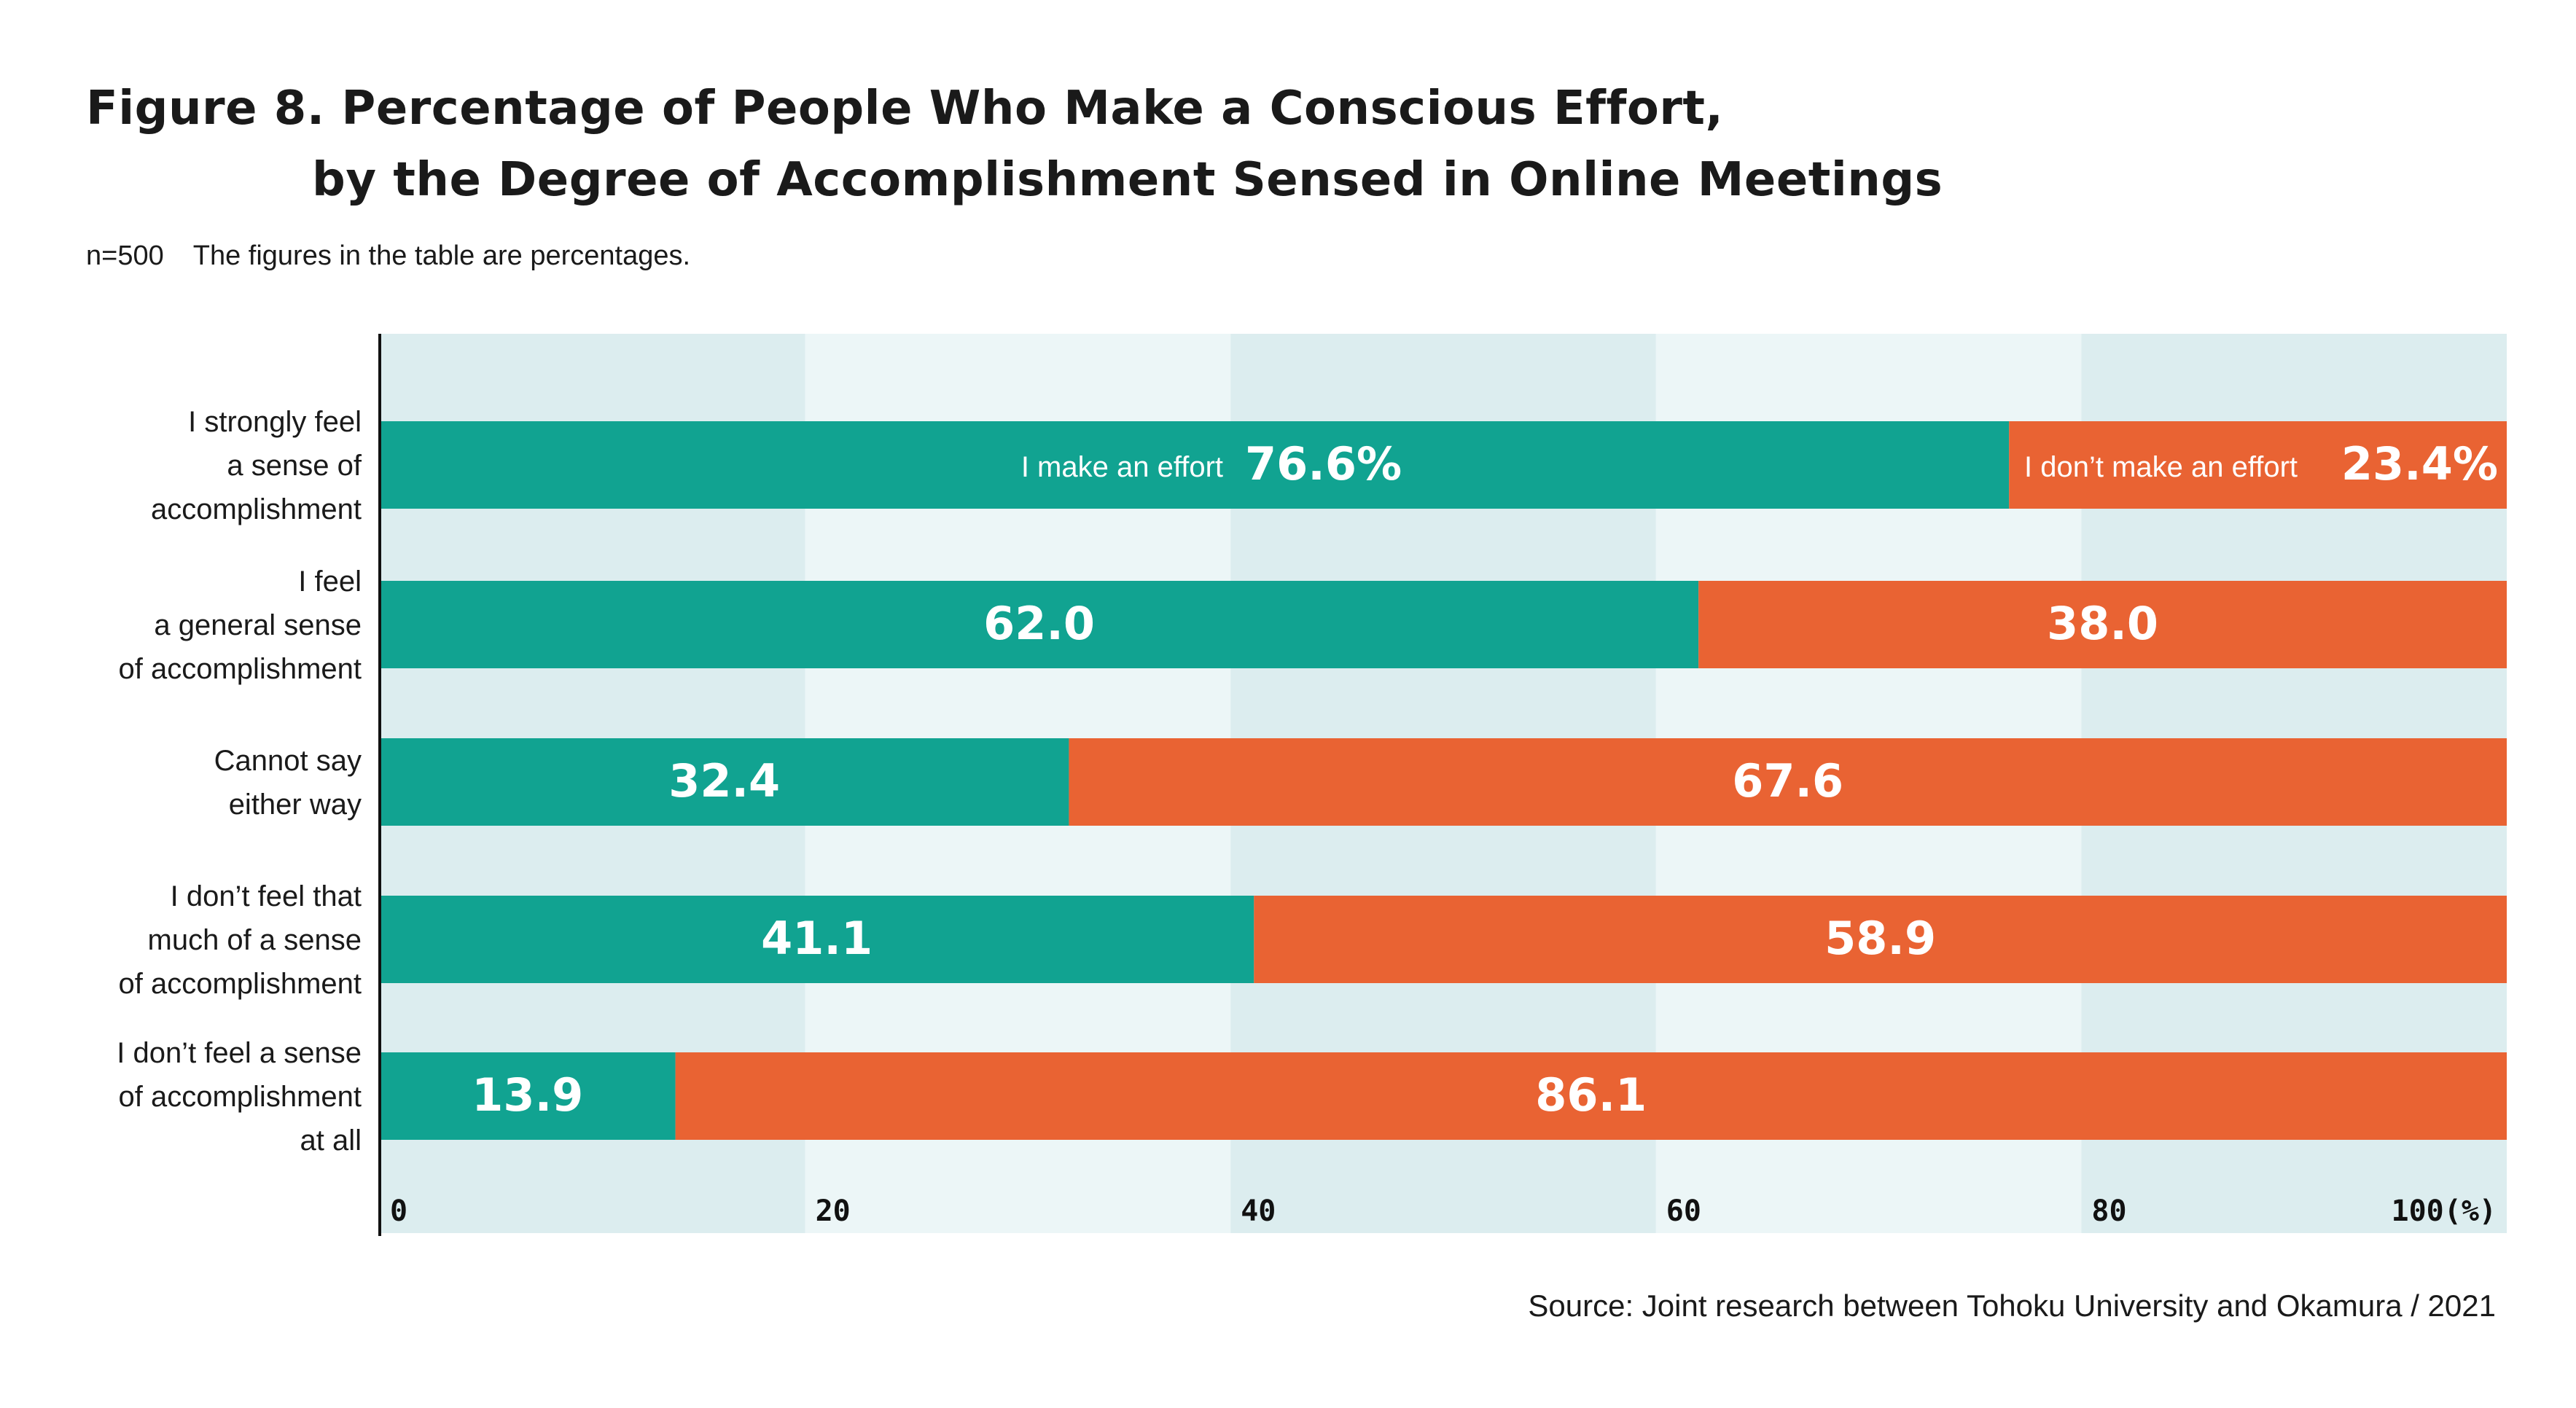  I want to click on category-label: I don’t feel that, so click(266, 896).